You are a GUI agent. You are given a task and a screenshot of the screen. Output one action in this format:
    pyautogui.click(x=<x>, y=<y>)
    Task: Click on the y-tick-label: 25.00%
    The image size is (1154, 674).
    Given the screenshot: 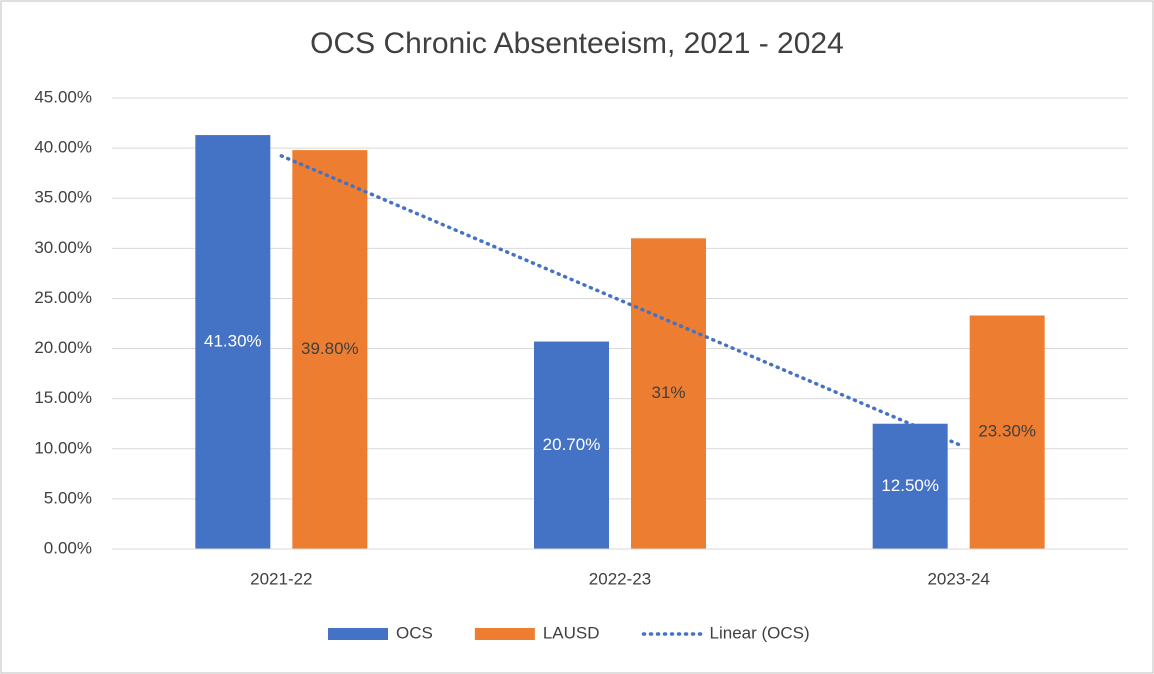 What is the action you would take?
    pyautogui.click(x=63, y=297)
    